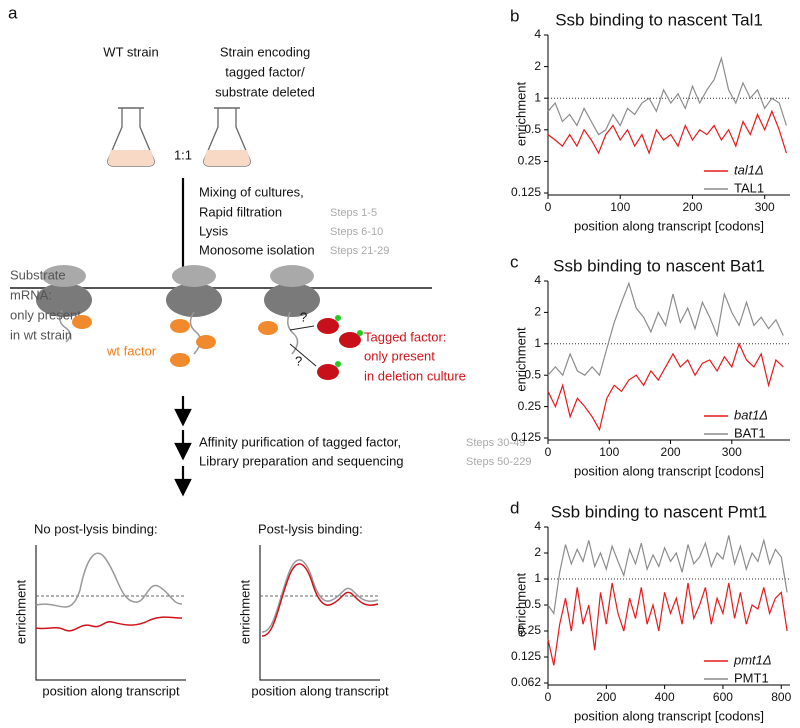  What do you see at coordinates (514, 261) in the screenshot?
I see `panel-label: c` at bounding box center [514, 261].